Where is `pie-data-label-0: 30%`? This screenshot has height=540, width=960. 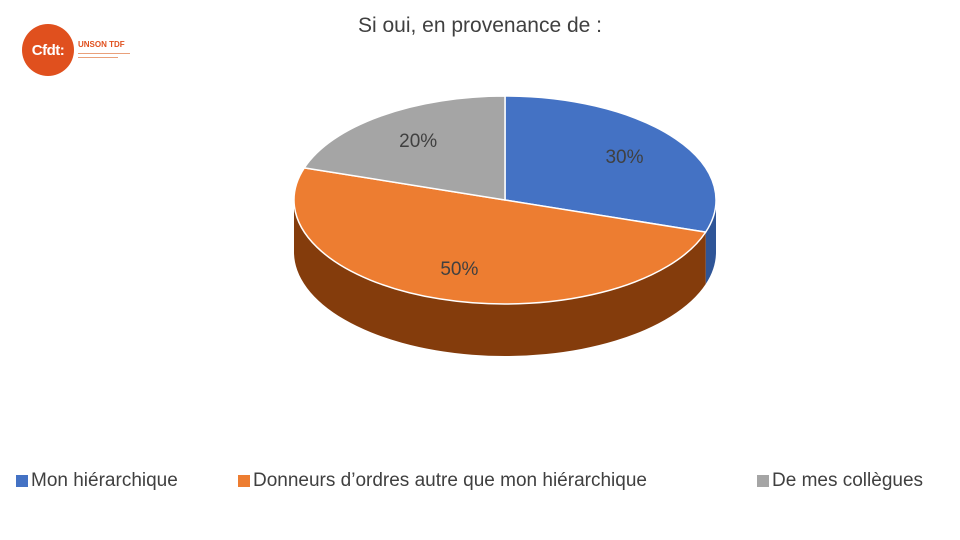 pie-data-label-0: 30% is located at coordinates (624, 157).